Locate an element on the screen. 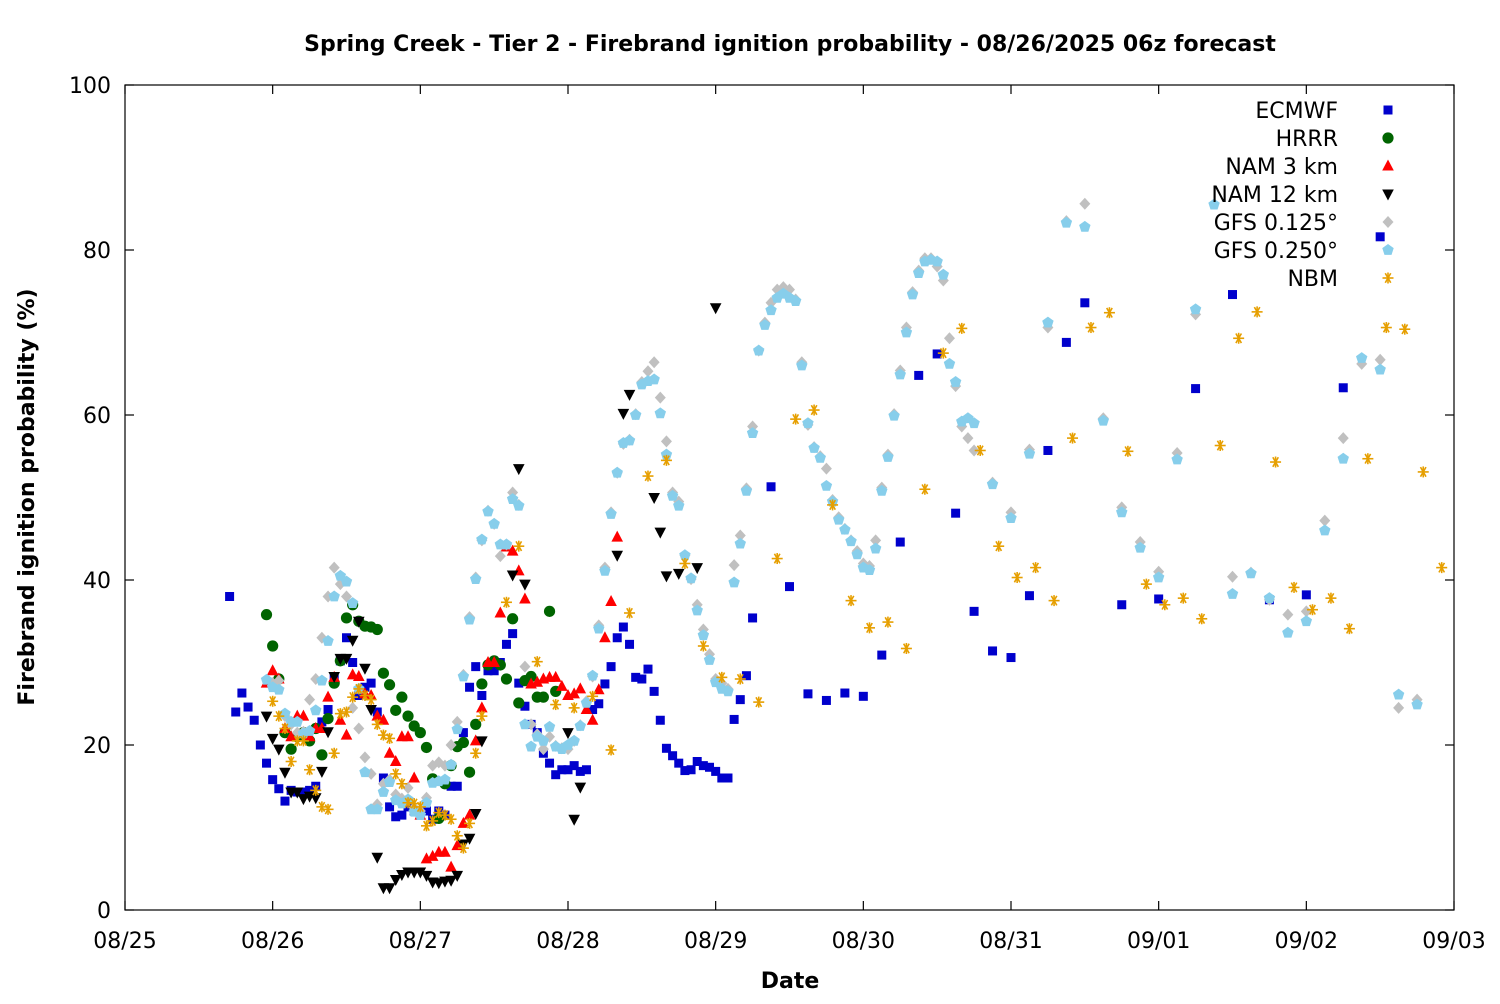 This screenshot has width=1500, height=1004. y-tick-label: 100 is located at coordinates (90, 86).